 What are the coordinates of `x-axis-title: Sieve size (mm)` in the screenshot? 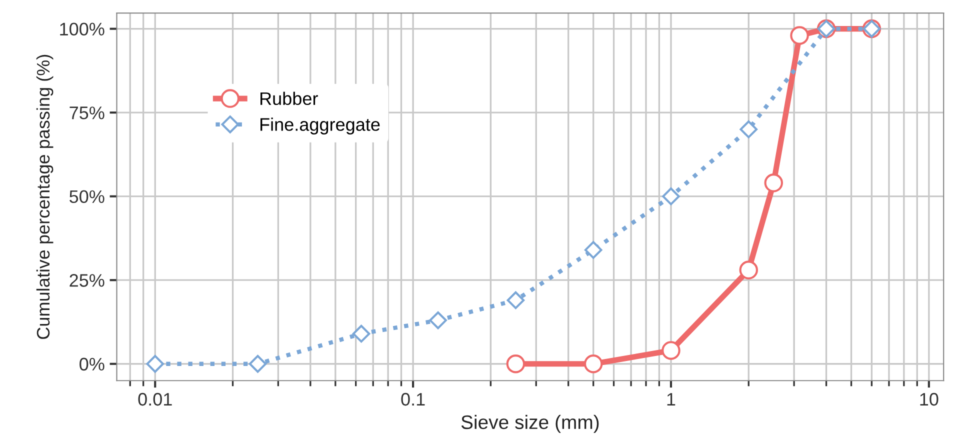 It's located at (530, 423).